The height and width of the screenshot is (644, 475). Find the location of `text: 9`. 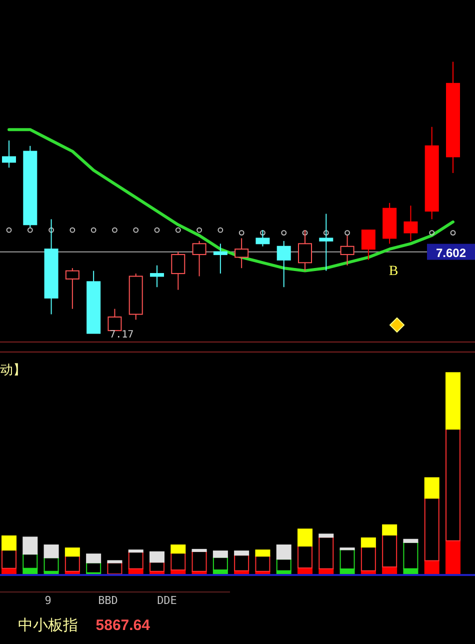

text: 9 is located at coordinates (48, 600).